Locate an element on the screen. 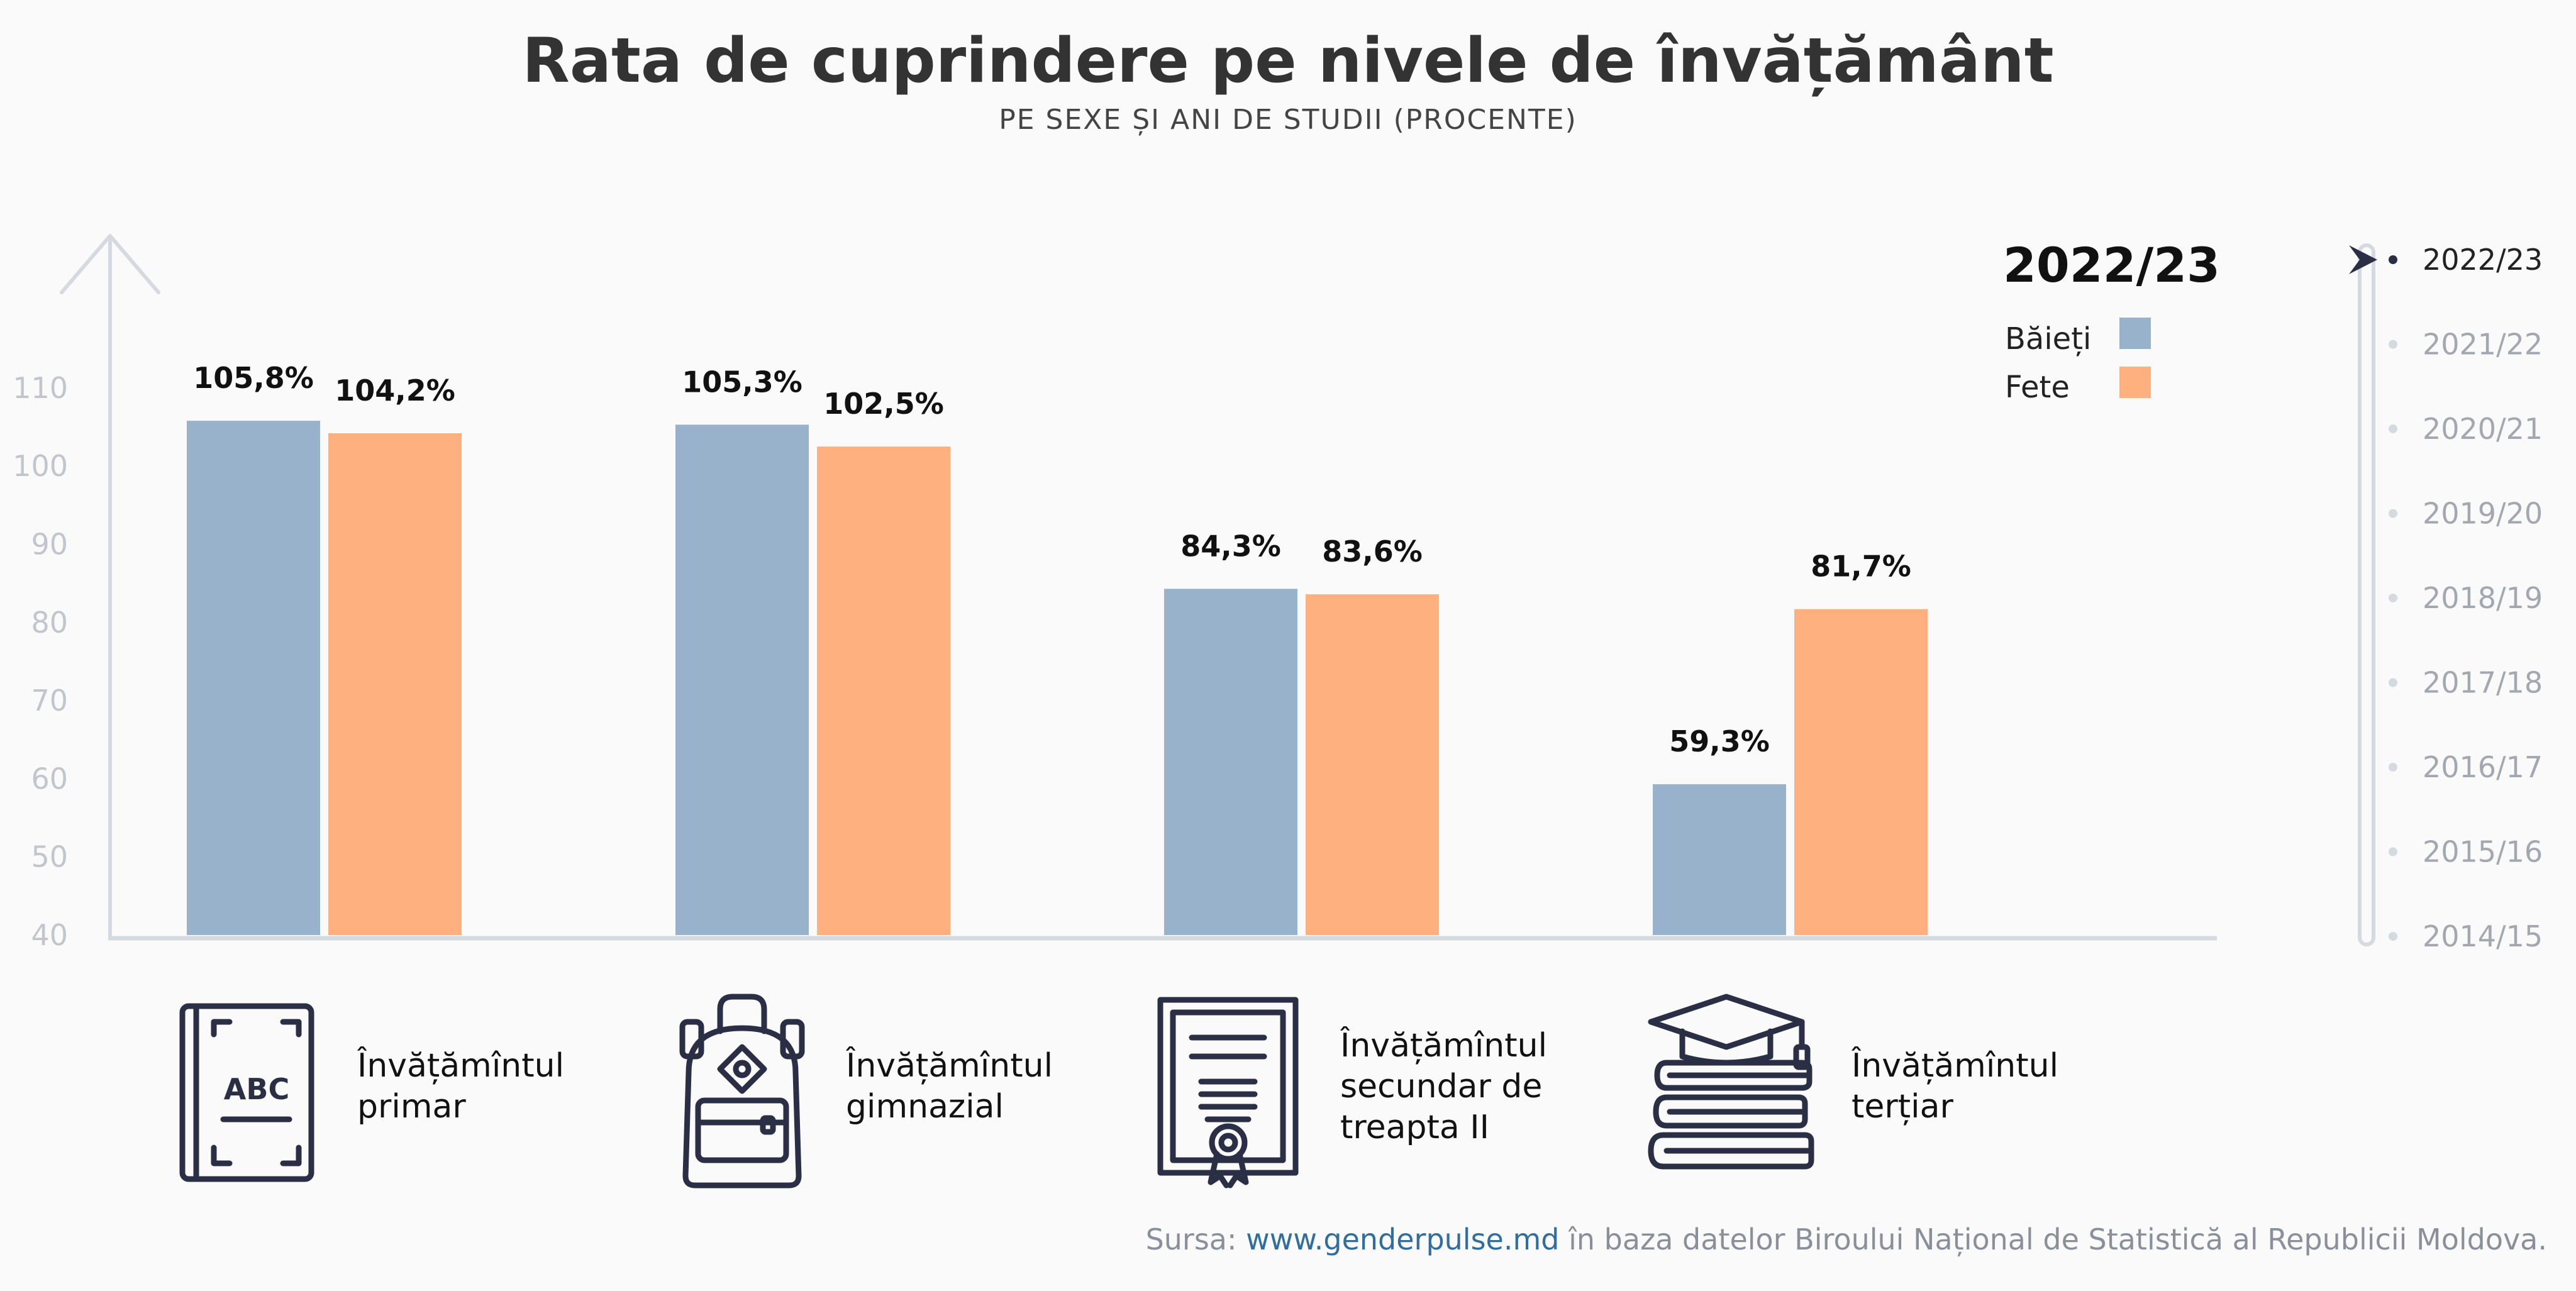  data-label: 84,3% is located at coordinates (1230, 546).